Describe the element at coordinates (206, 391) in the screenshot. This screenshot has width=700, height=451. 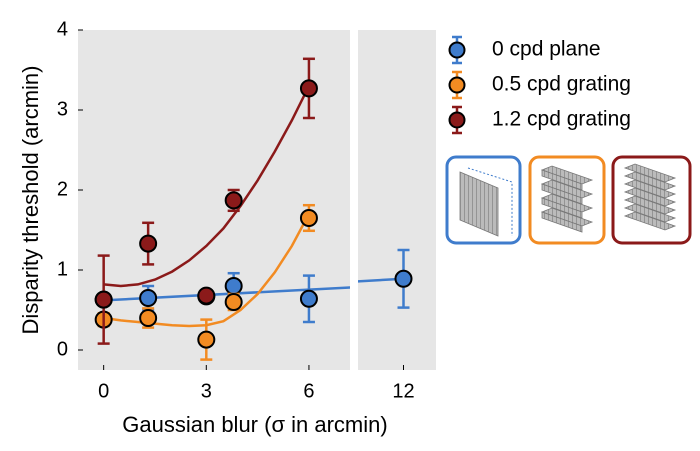
I see `x-tick-label: 3` at that location.